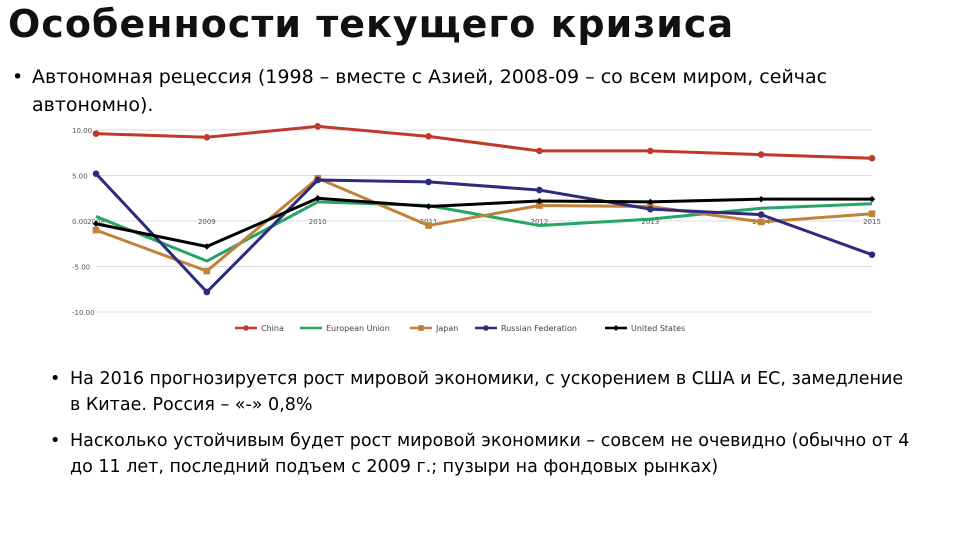  Describe the element at coordinates (650, 222) in the screenshot. I see `x-tick-label: 2013` at that location.